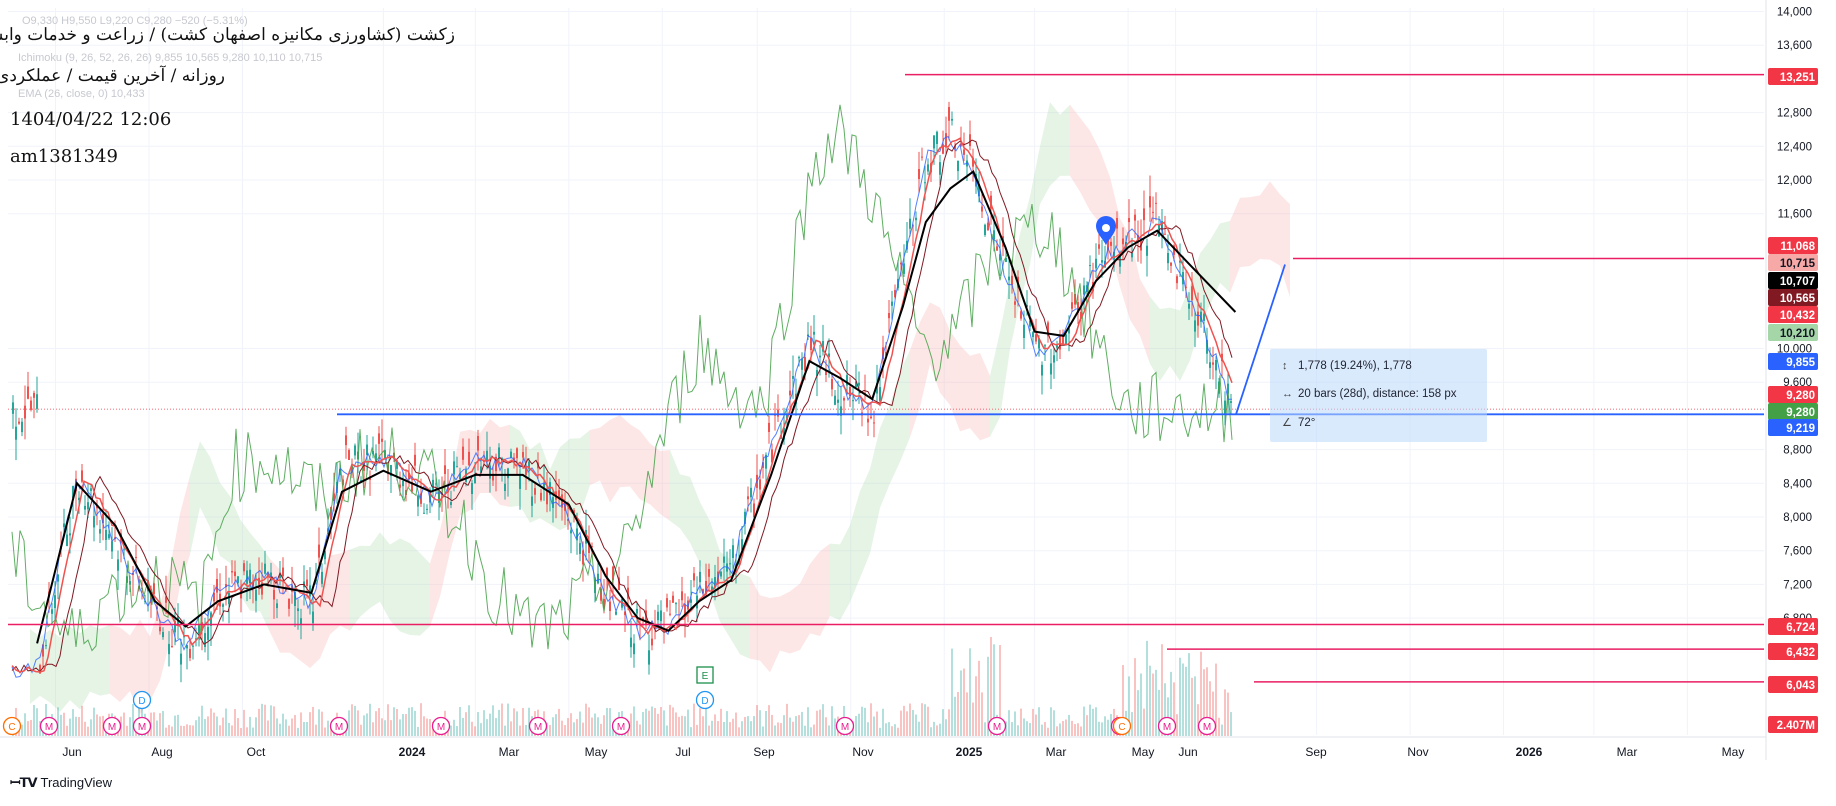 Image resolution: width=1836 pixels, height=806 pixels. I want to click on tradingview-logo: ꟷ𝗧𝗩 TradingView, so click(61, 782).